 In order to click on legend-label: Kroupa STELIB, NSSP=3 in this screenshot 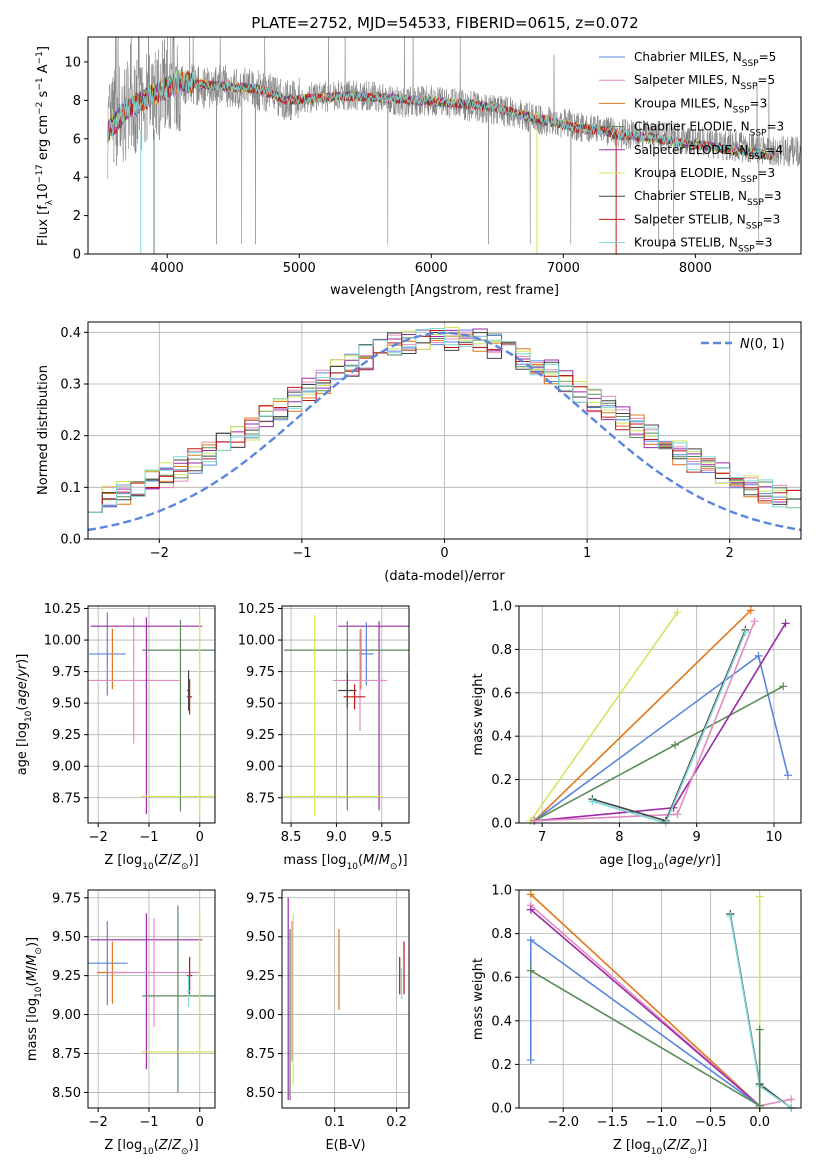, I will do `click(703, 245)`.